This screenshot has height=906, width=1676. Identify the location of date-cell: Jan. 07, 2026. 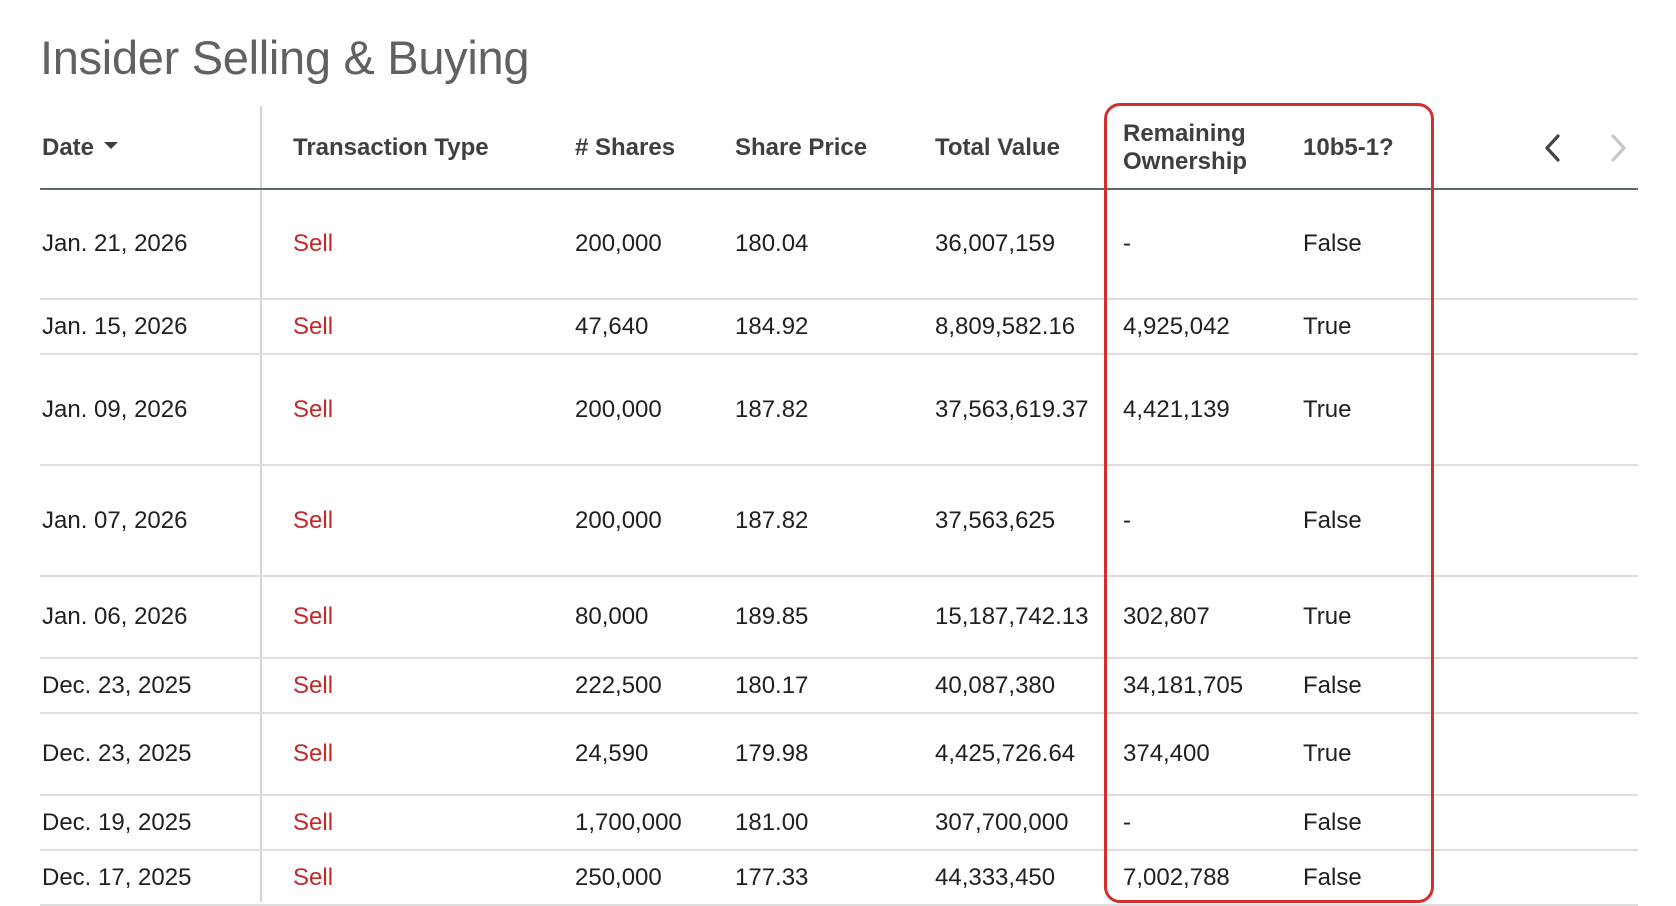
(115, 520).